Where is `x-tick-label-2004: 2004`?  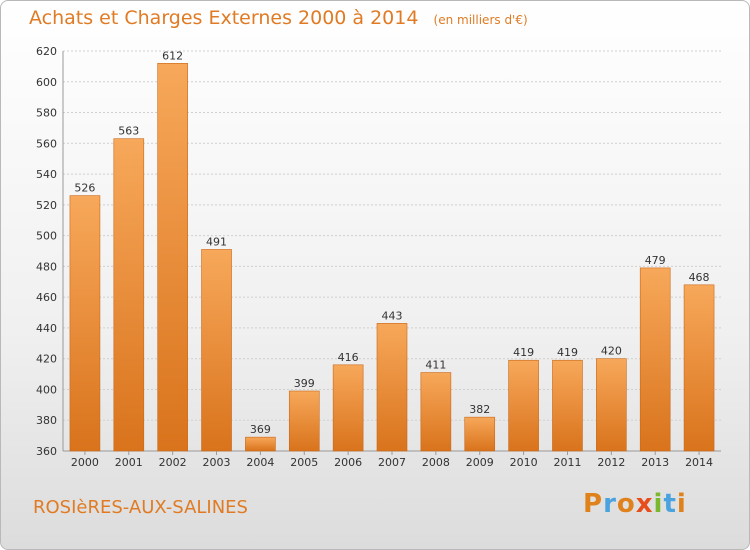 x-tick-label-2004: 2004 is located at coordinates (260, 462).